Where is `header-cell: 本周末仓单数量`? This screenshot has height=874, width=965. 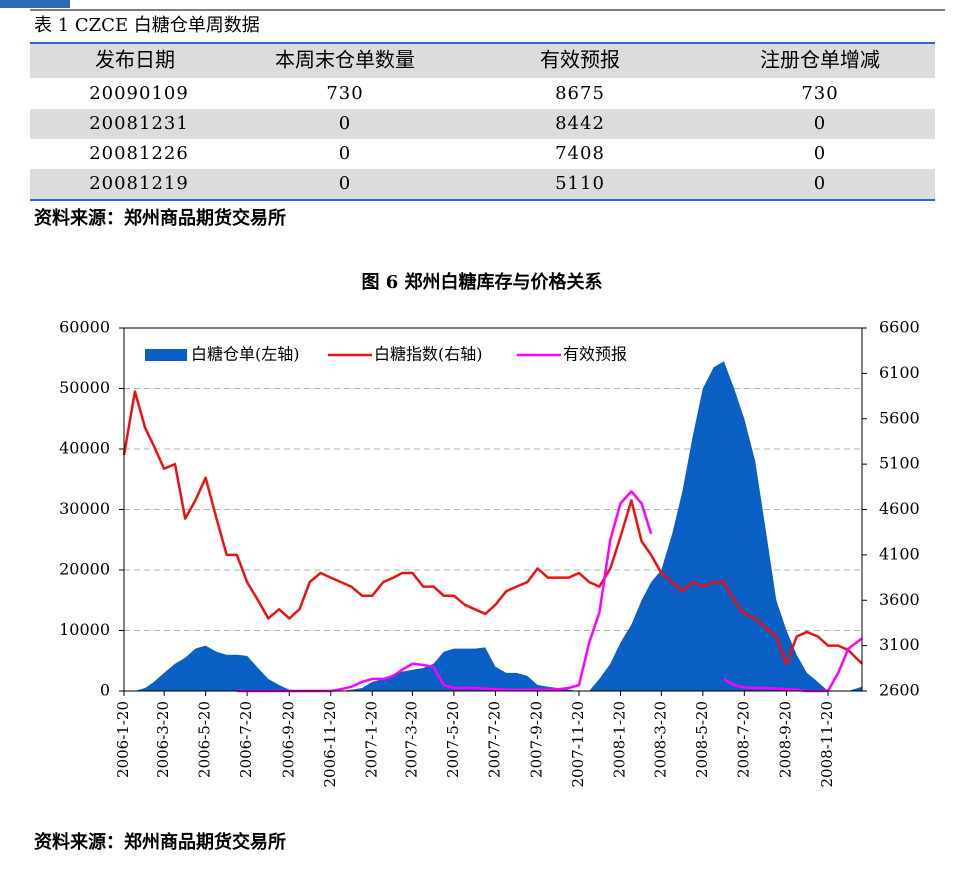 header-cell: 本周末仓单数量 is located at coordinates (345, 60).